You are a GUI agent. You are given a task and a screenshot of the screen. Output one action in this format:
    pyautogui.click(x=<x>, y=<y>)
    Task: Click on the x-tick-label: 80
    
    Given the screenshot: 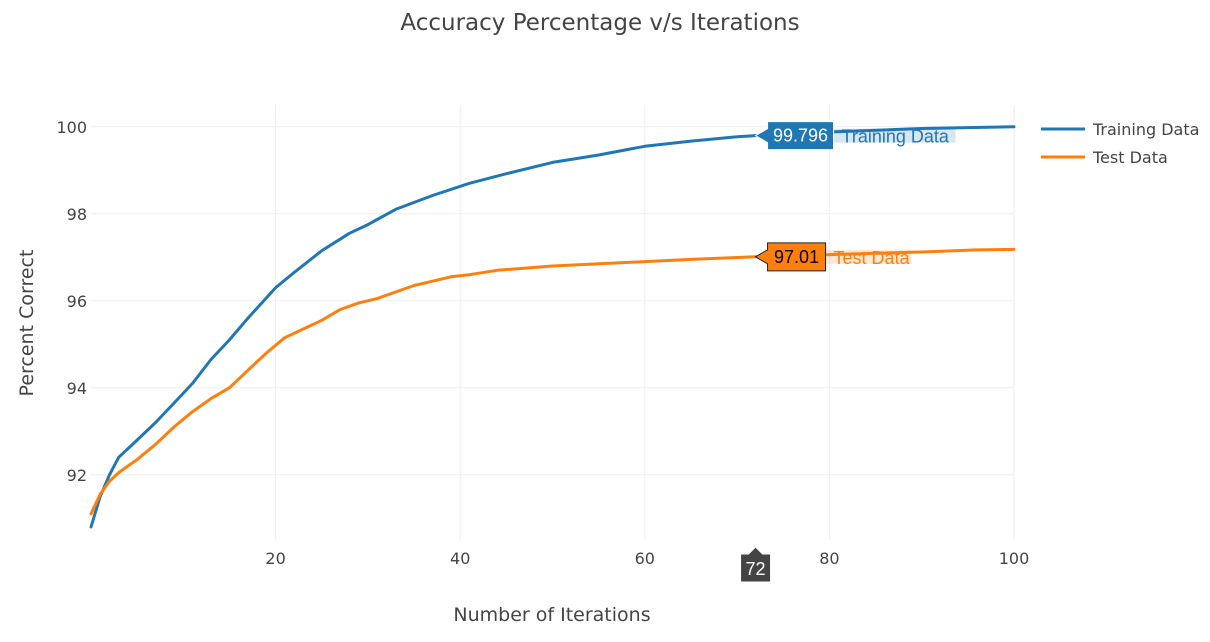 What is the action you would take?
    pyautogui.click(x=829, y=558)
    